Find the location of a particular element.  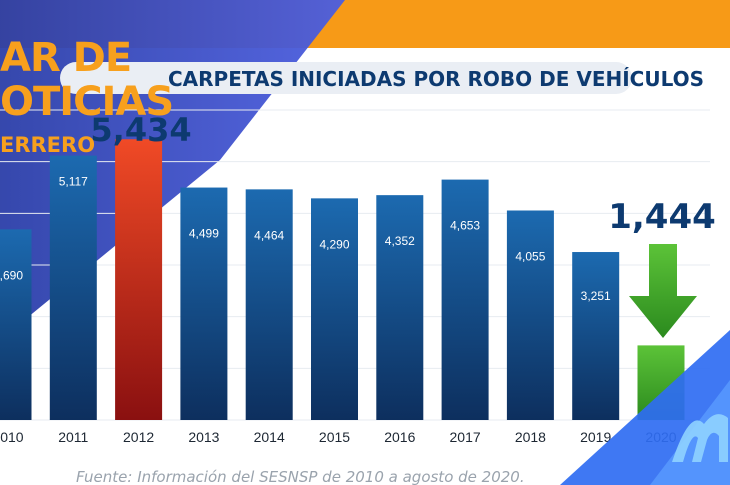

value-label-2015: 4,290 is located at coordinates (334, 244).